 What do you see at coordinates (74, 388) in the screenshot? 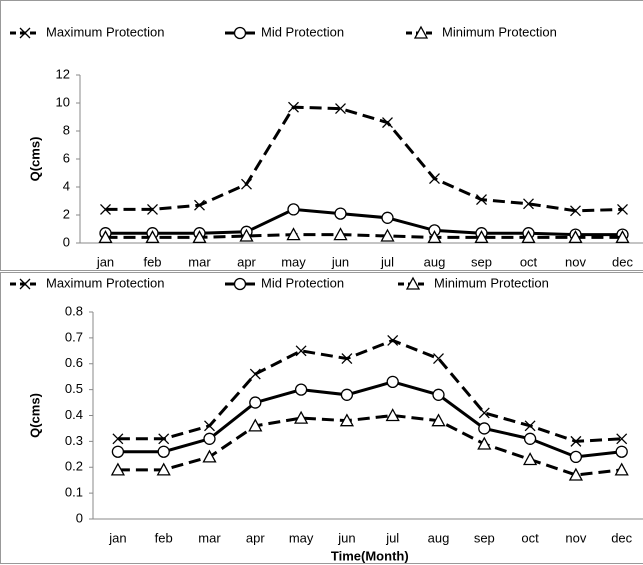
I see `y-tick-label: 0.5` at bounding box center [74, 388].